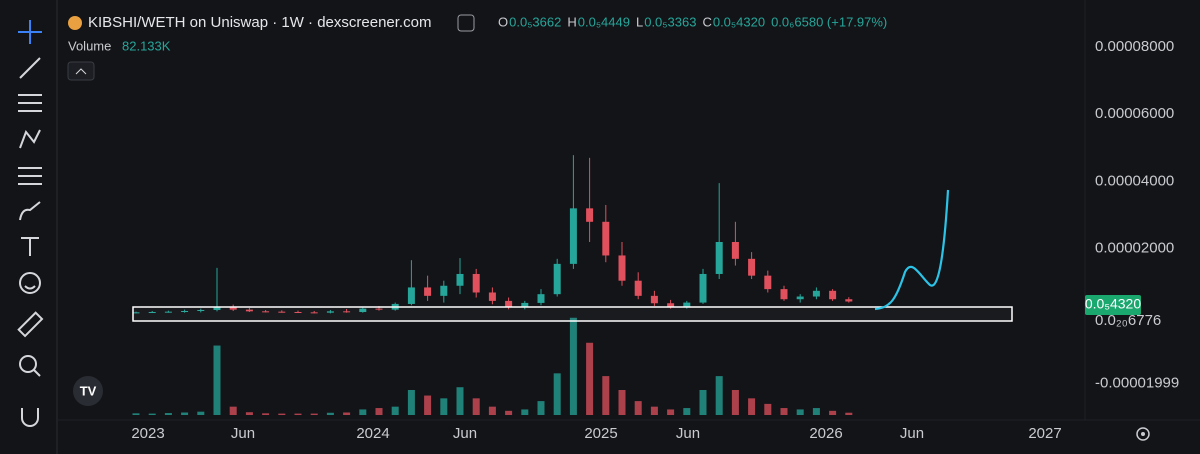  I want to click on last-price-label: 0.0₅4320, so click(1113, 304).